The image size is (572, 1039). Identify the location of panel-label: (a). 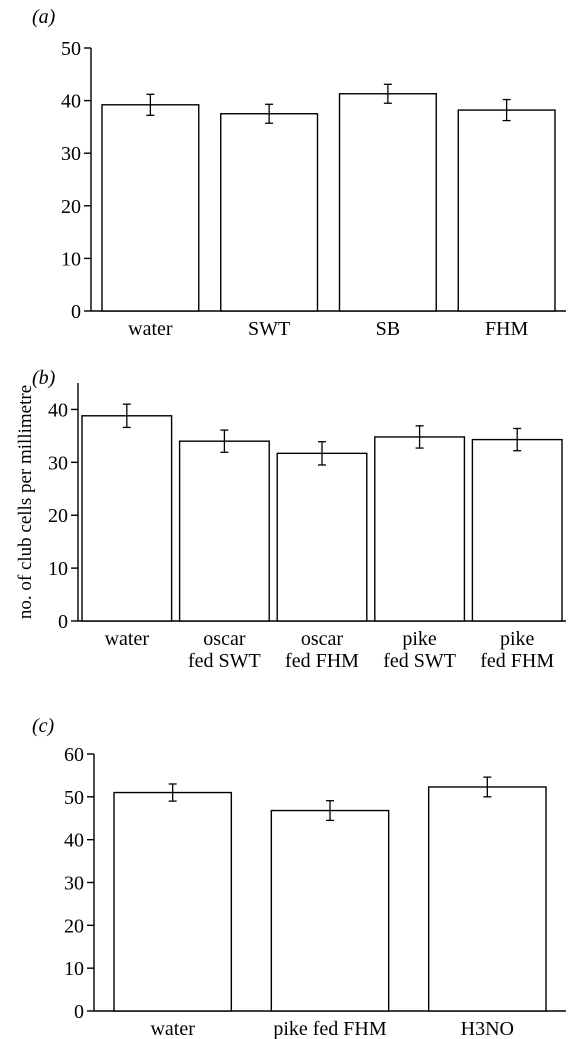
(44, 17).